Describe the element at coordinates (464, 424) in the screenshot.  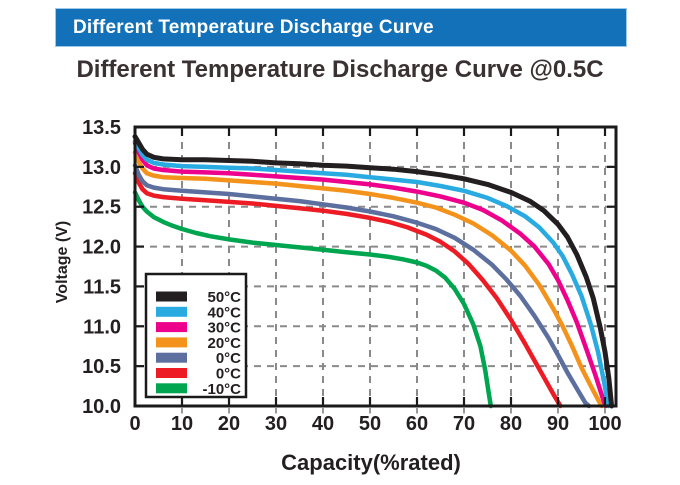
I see `x-tick-label: 70` at that location.